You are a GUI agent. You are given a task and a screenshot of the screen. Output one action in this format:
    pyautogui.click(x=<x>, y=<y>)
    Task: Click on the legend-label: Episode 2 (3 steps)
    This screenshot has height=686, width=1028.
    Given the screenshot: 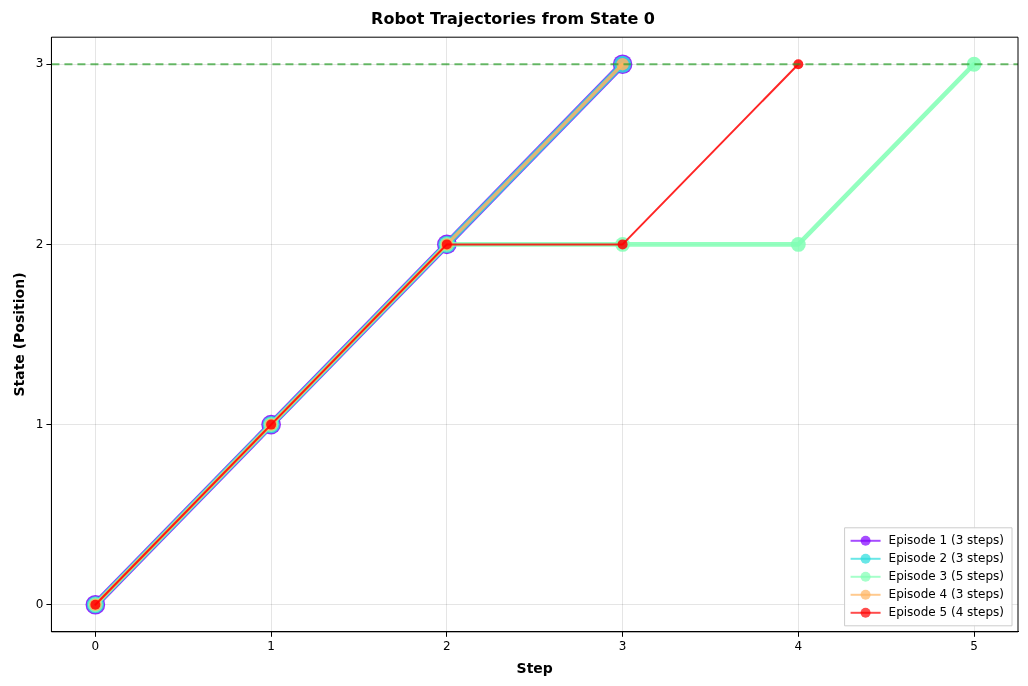 What is the action you would take?
    pyautogui.click(x=946, y=557)
    